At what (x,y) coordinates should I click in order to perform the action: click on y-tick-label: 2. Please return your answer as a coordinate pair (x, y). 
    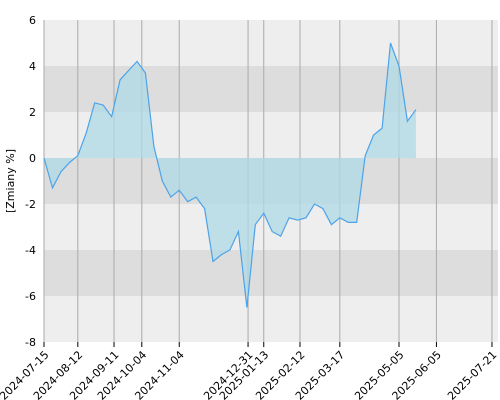
    Looking at the image, I should click on (32, 112).